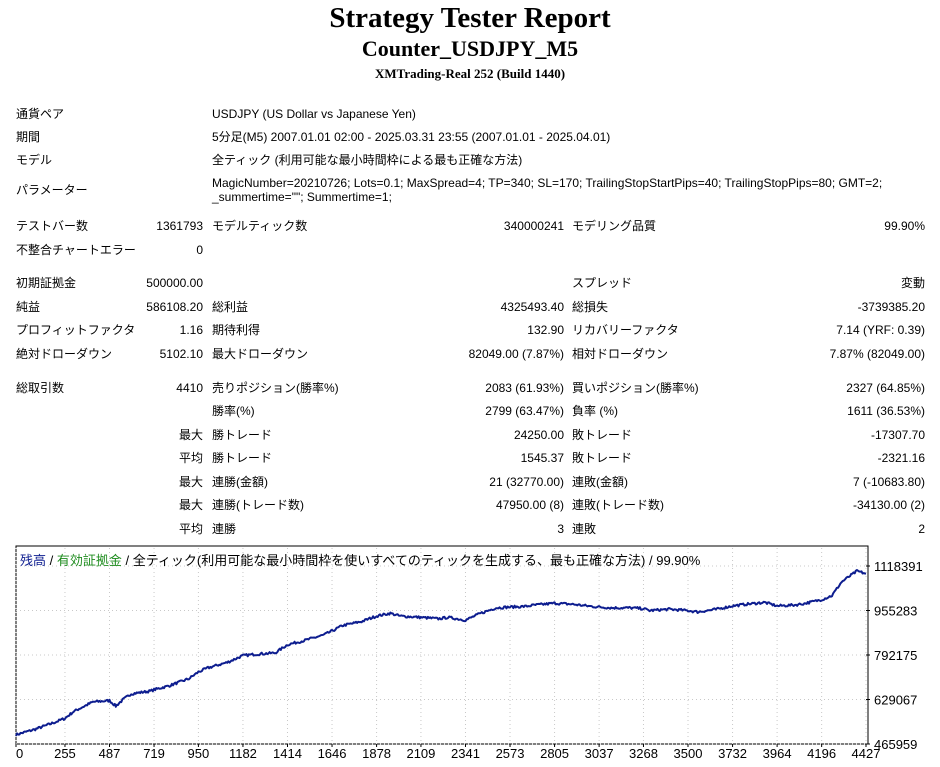  I want to click on ticks-label: モデルティック数, so click(260, 226).